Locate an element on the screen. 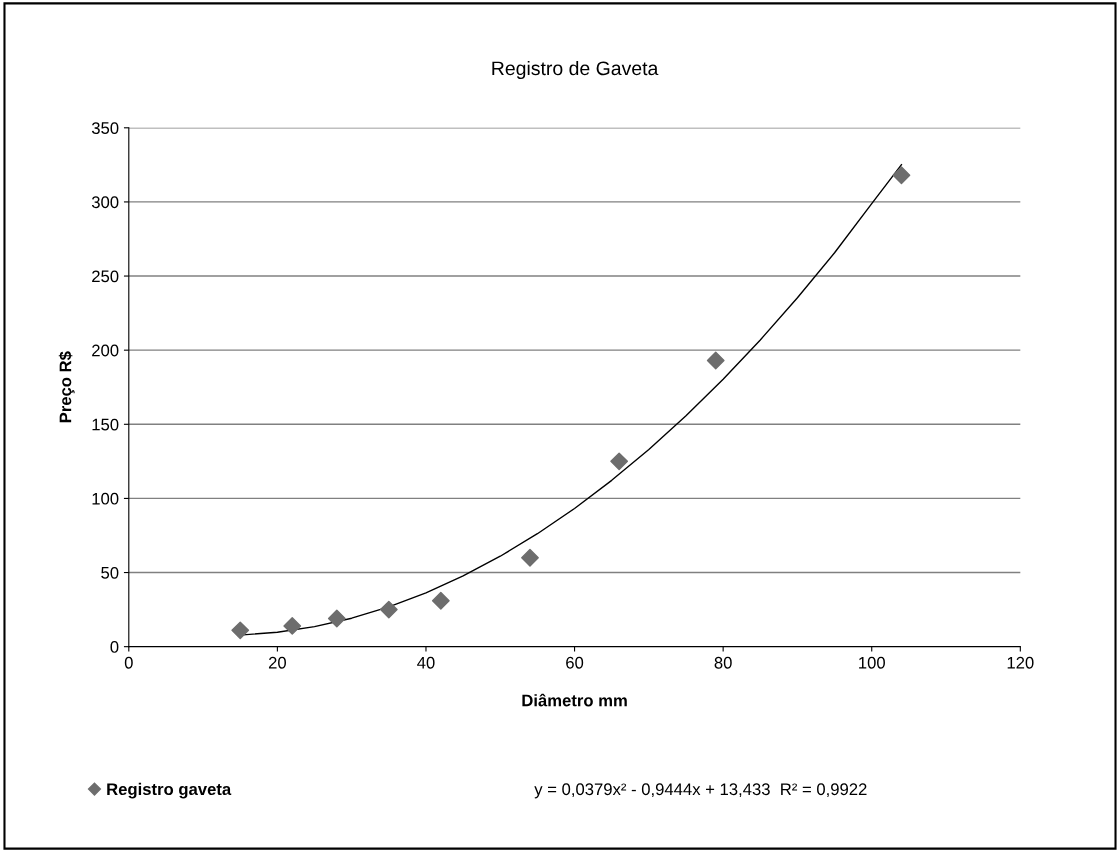 The height and width of the screenshot is (852, 1120). y-tick-label: 300 is located at coordinates (105, 202).